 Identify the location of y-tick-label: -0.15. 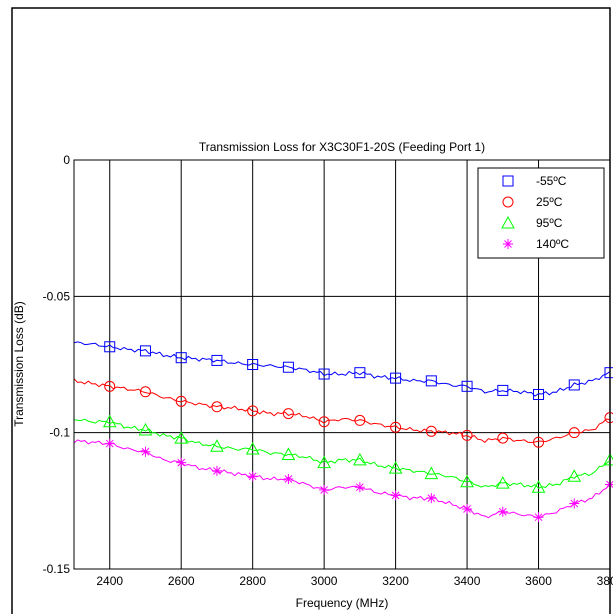
(57, 569).